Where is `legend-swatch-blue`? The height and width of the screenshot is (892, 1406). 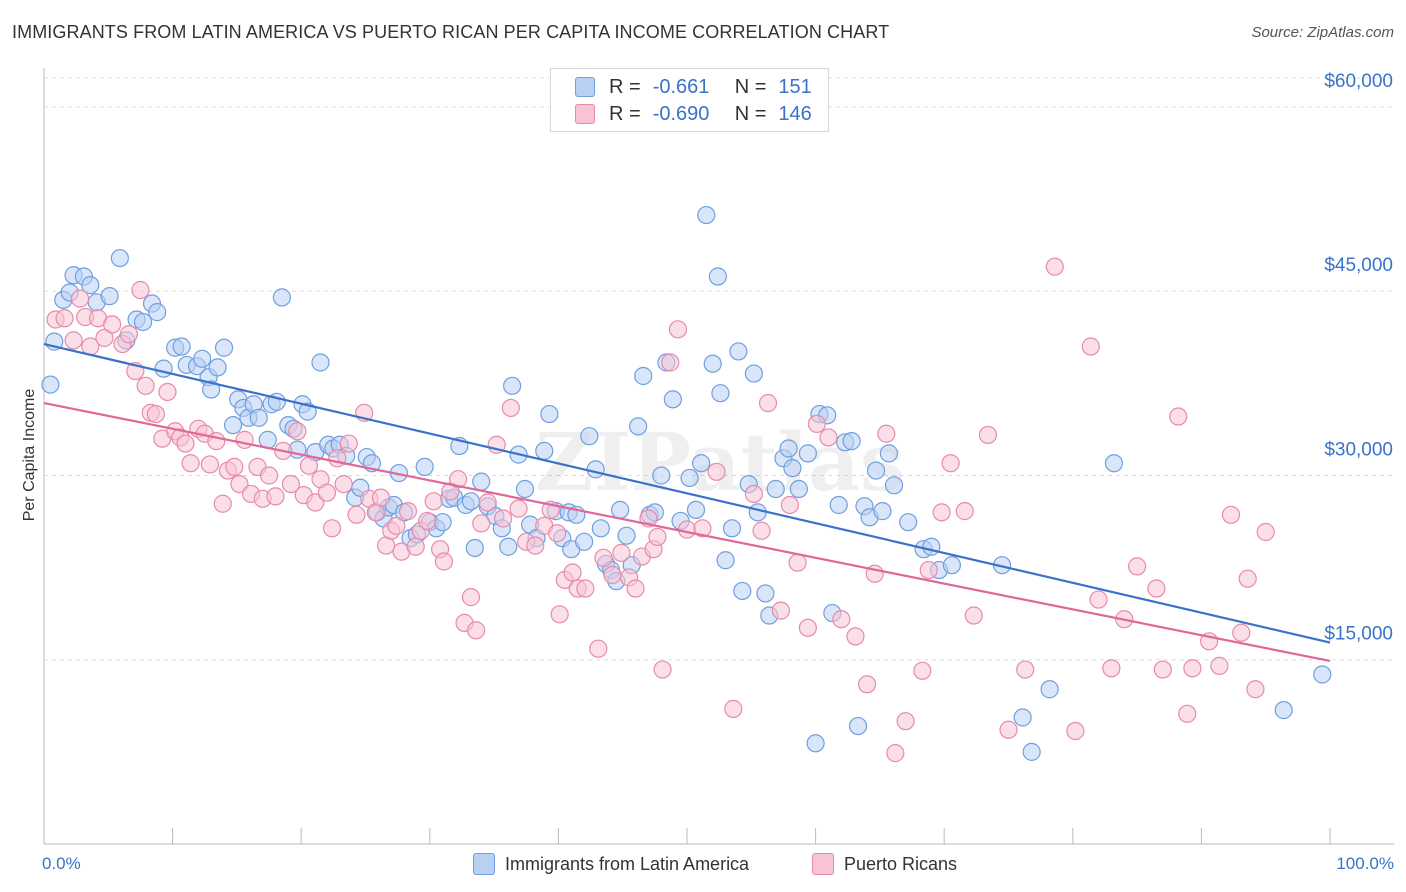 legend-swatch-blue is located at coordinates (484, 864).